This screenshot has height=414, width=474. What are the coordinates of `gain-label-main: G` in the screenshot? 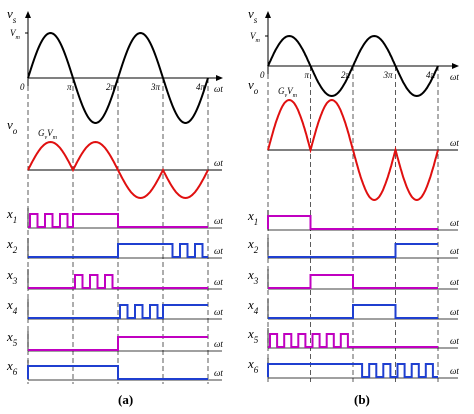 It's located at (281, 91).